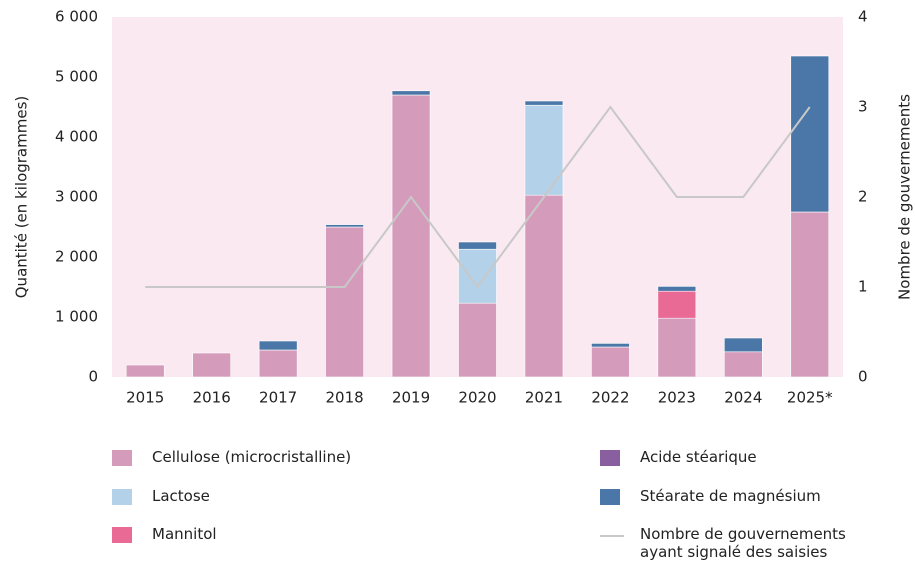 Image resolution: width=915 pixels, height=571 pixels. What do you see at coordinates (212, 398) in the screenshot?
I see `x-tick-label: 2016` at bounding box center [212, 398].